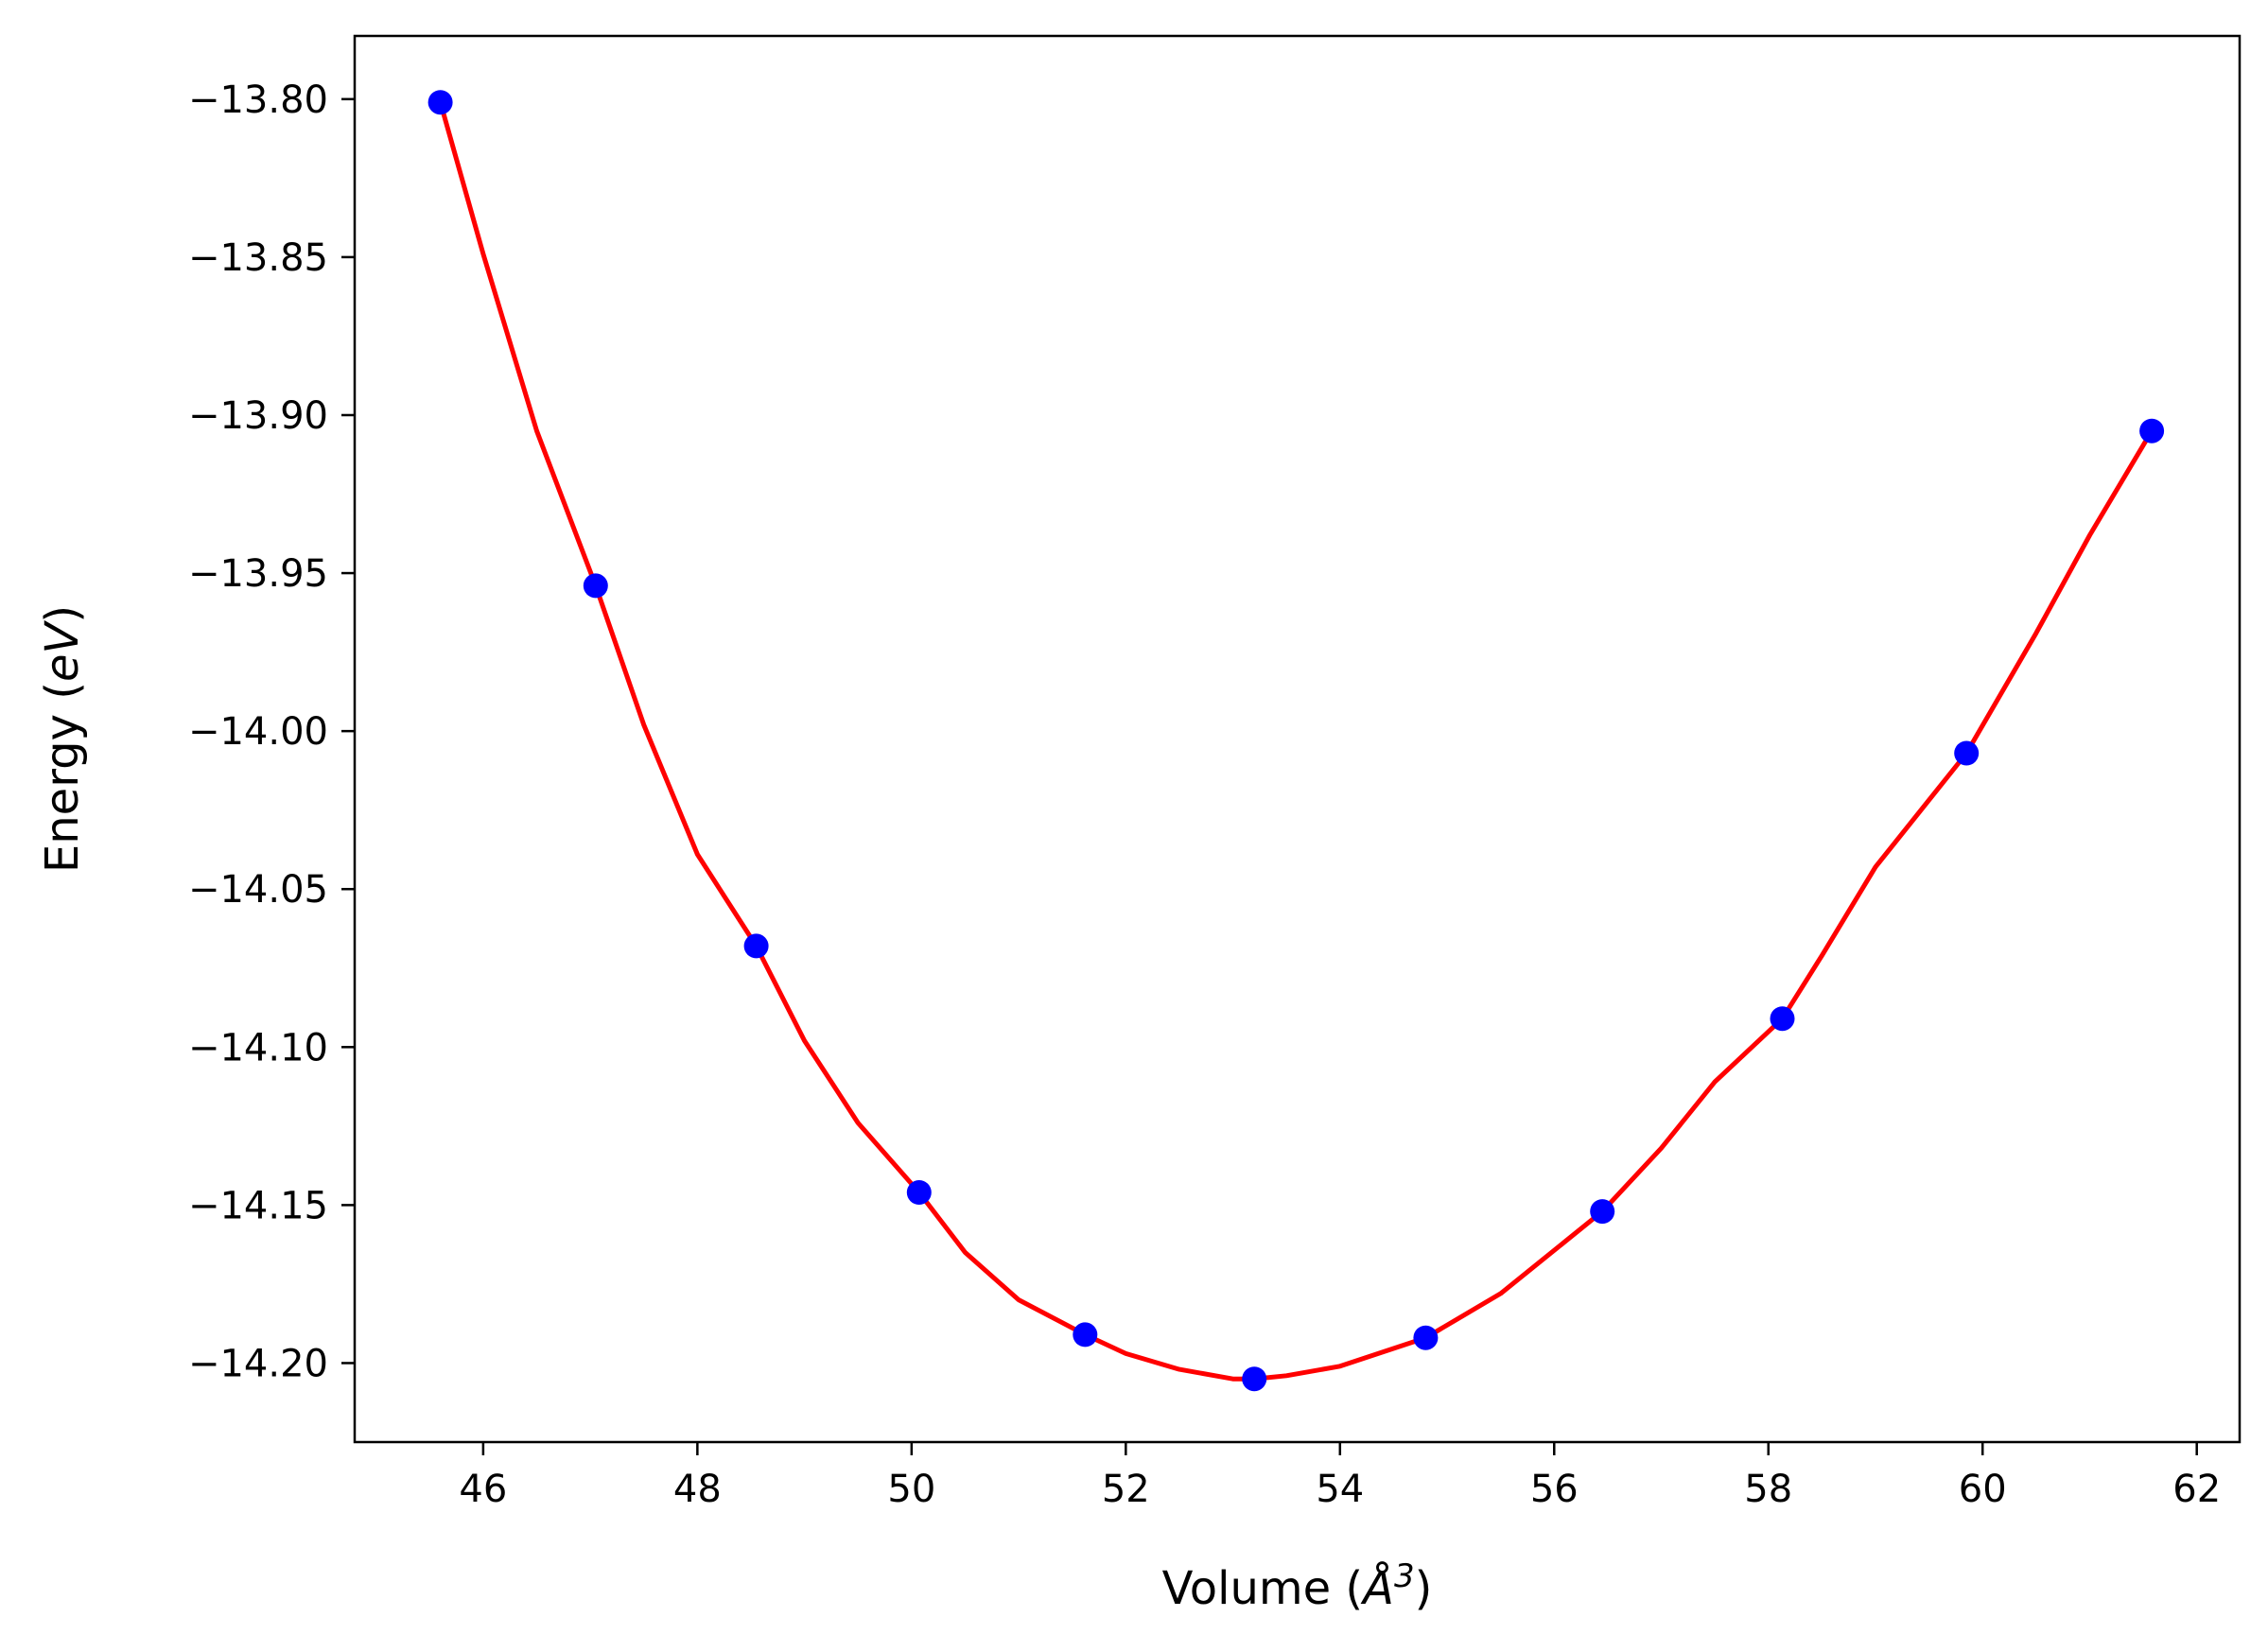 This screenshot has width=2268, height=1652. Describe the element at coordinates (258, 1047) in the screenshot. I see `y-tick-label: −14.10` at that location.